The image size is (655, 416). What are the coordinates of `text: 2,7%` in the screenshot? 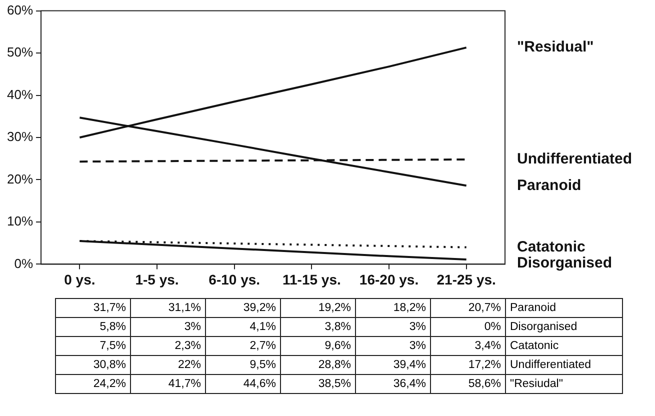 It's located at (243, 346).